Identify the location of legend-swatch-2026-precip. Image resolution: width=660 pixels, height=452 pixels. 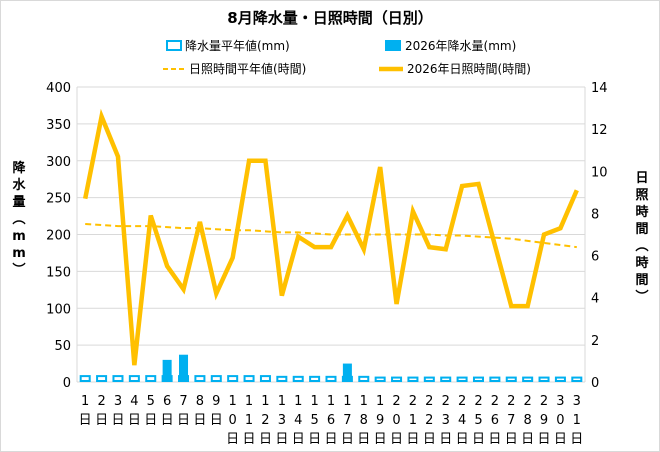
(393, 45).